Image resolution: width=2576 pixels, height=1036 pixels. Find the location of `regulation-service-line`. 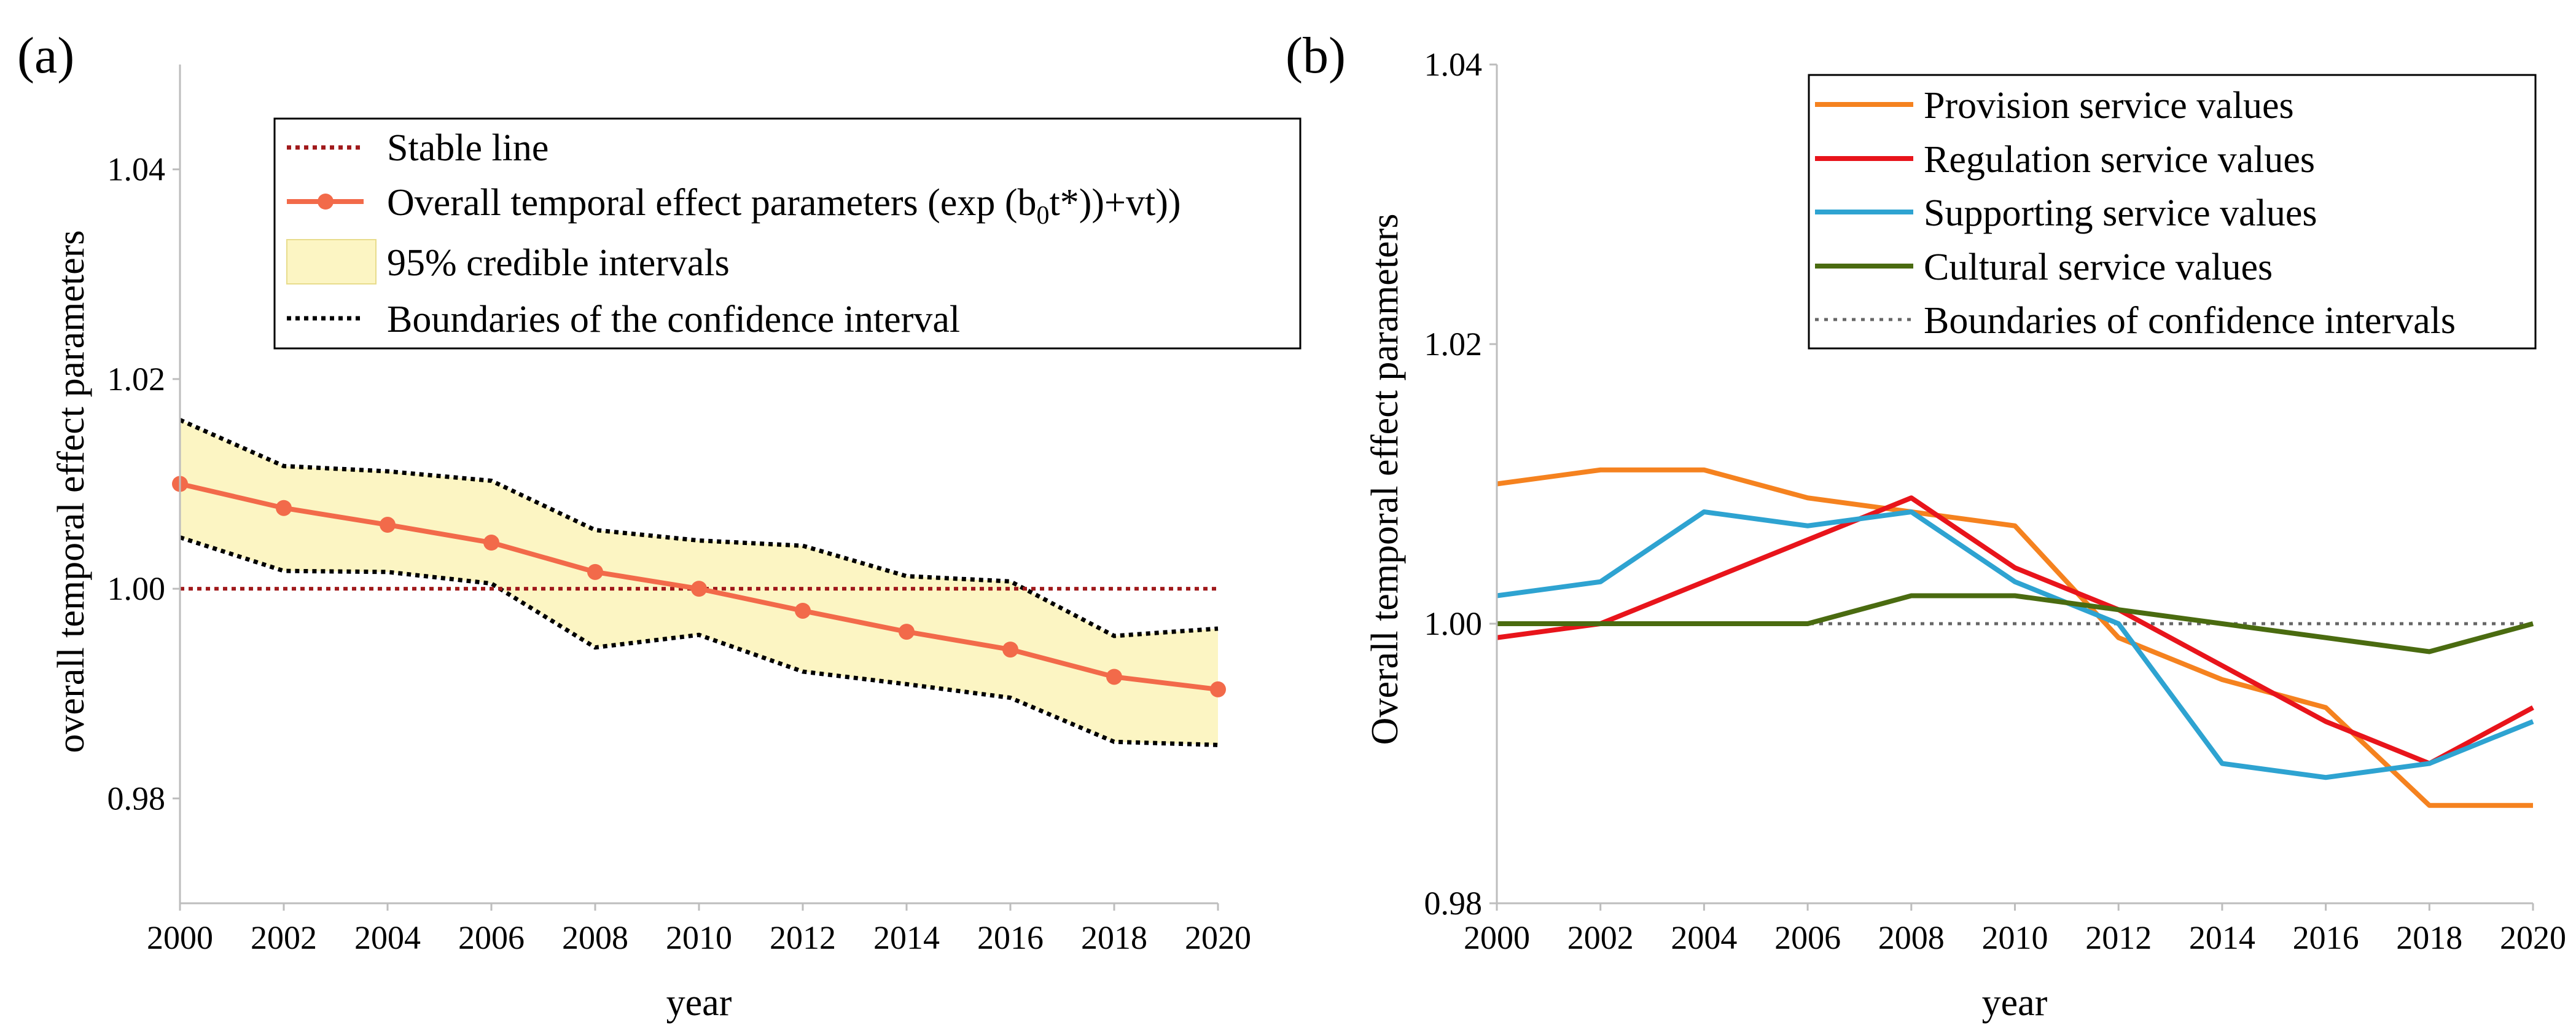

regulation-service-line is located at coordinates (2015, 630).